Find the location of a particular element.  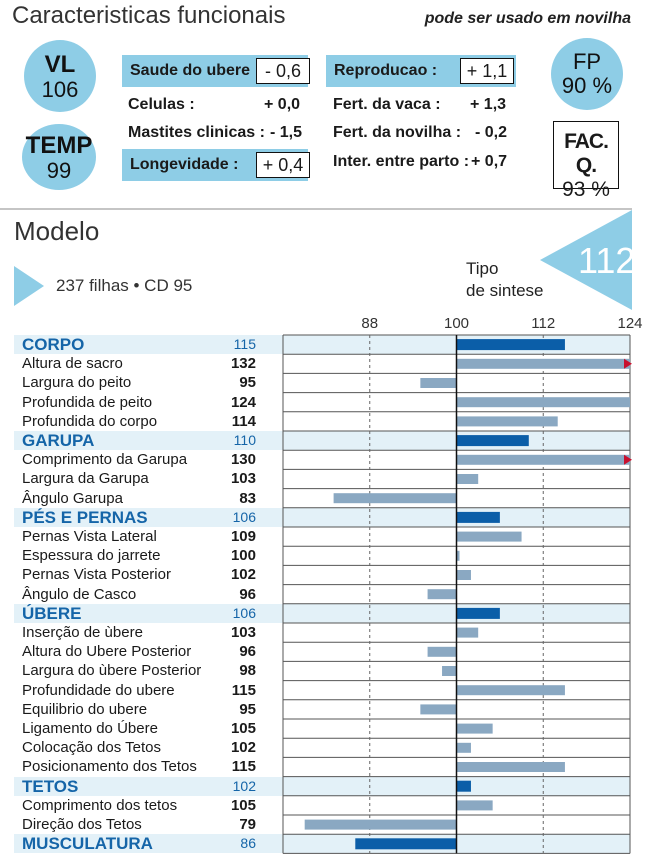

trait-label: Direção dos Tetos is located at coordinates (82, 824).